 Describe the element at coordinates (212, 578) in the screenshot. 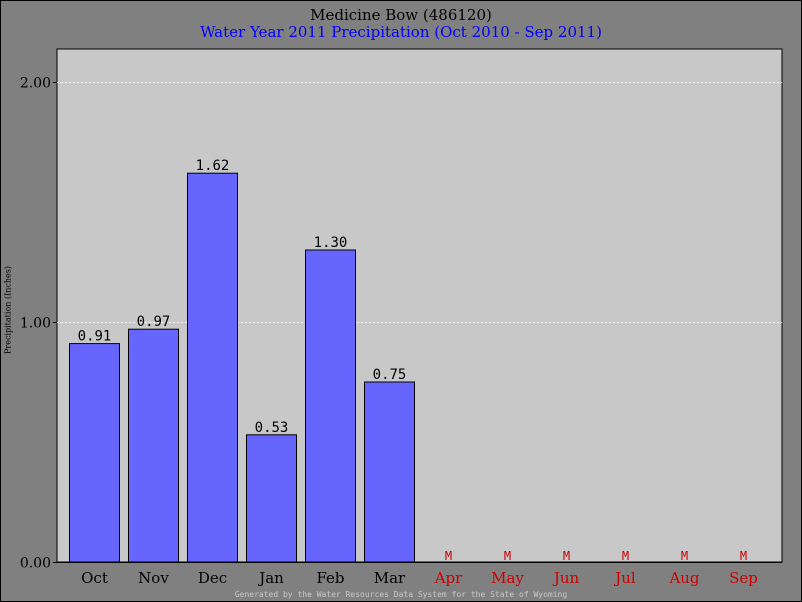

I see `x-tick-label: Dec` at that location.